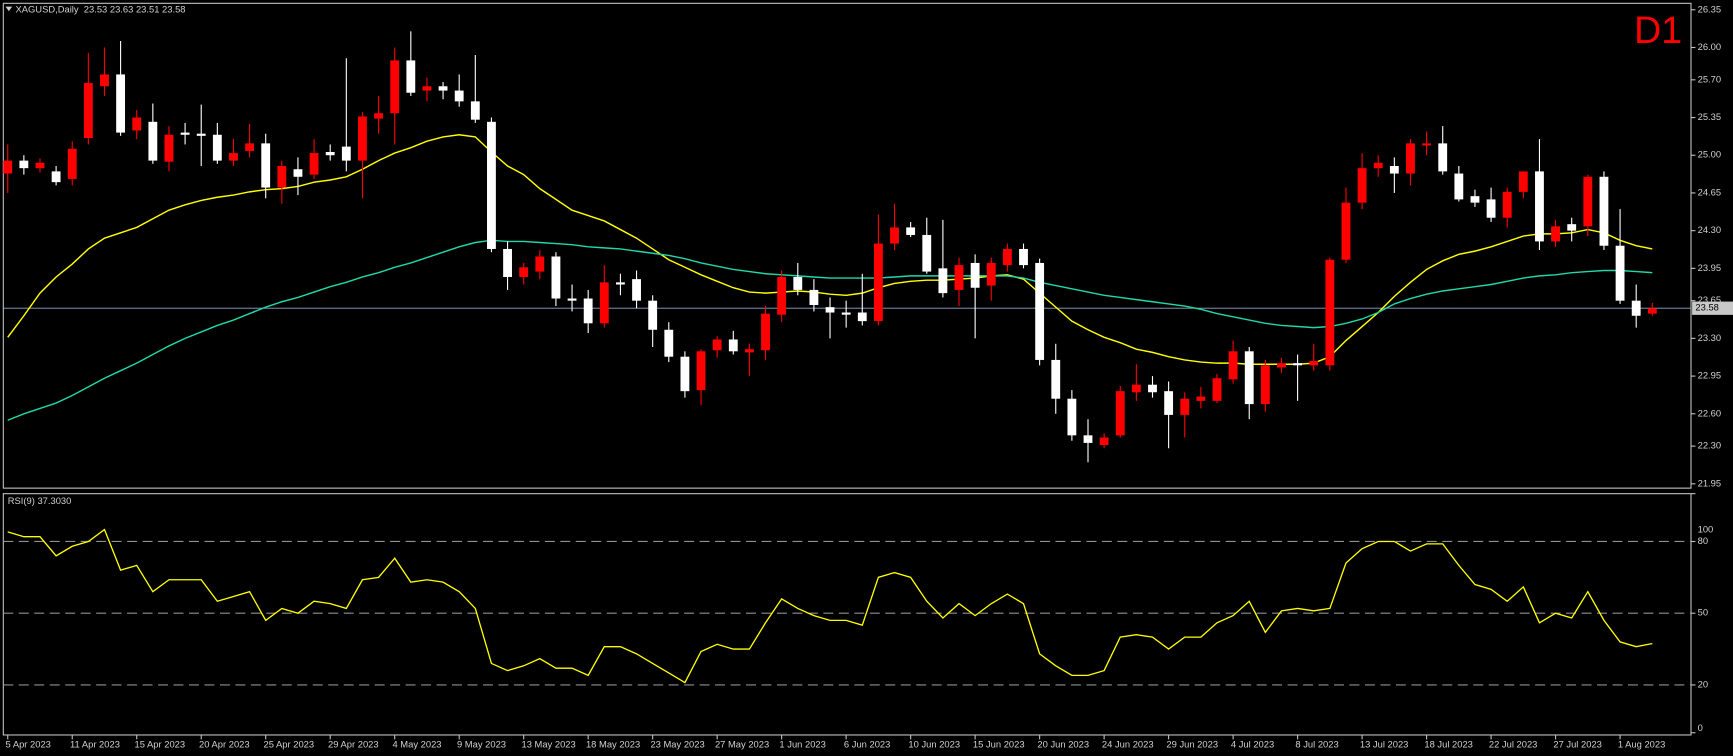 This screenshot has height=756, width=1733. What do you see at coordinates (677, 743) in the screenshot?
I see `x-tick-label: 23 May 2023` at bounding box center [677, 743].